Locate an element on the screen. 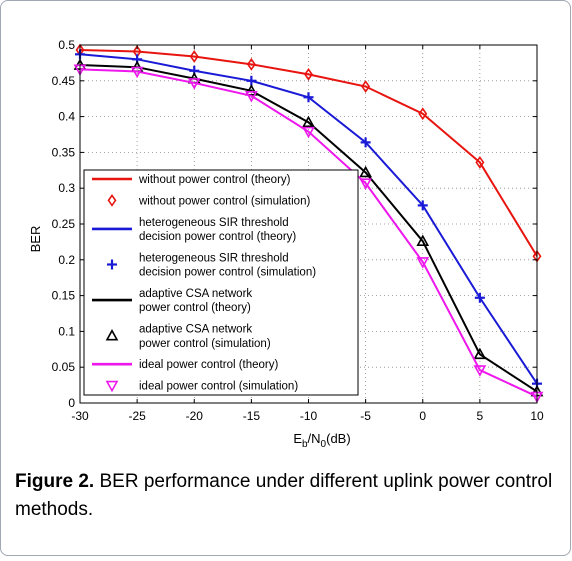 This screenshot has width=572, height=561. y-tick-label: 0.25 is located at coordinates (64, 224).